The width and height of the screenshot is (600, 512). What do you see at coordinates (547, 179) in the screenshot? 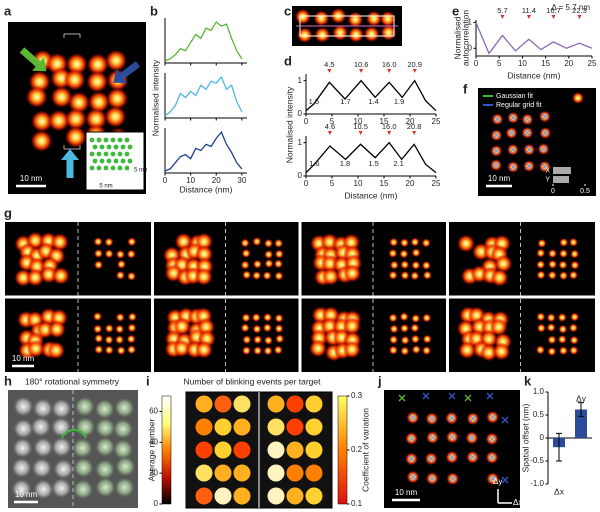
I see `category-label: Y` at bounding box center [547, 179].